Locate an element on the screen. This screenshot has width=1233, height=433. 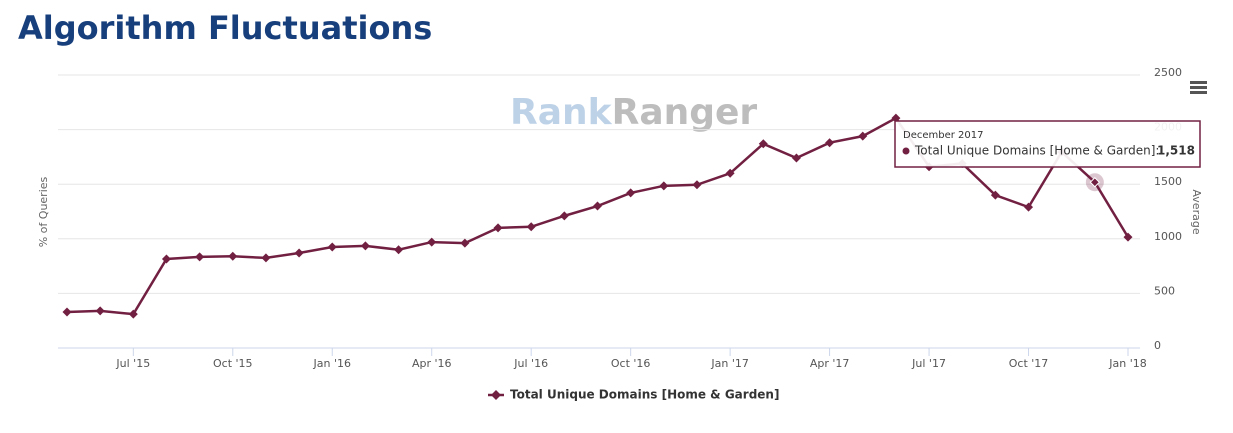
menu-icon is located at coordinates (1198, 87).